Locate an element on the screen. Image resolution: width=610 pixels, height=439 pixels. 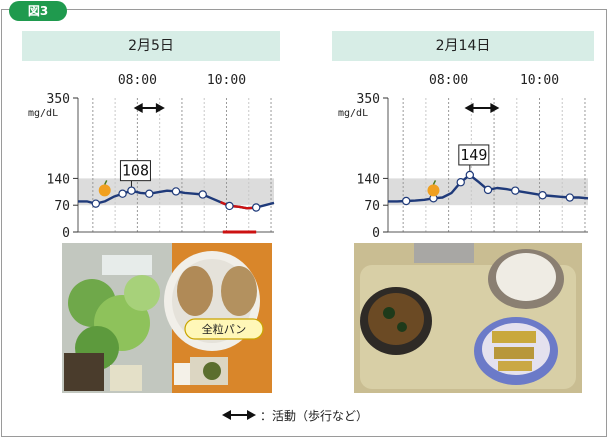
peak-callout-label: 149 is located at coordinates (473, 155).